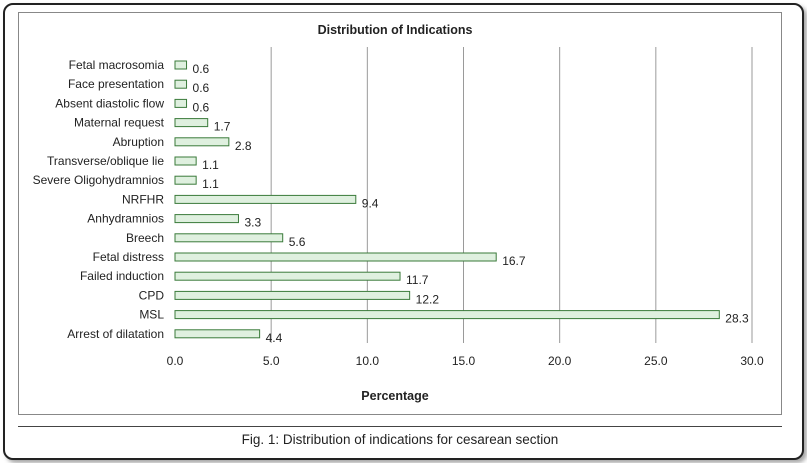  I want to click on category-label: Fetal macrosomia, so click(117, 65).